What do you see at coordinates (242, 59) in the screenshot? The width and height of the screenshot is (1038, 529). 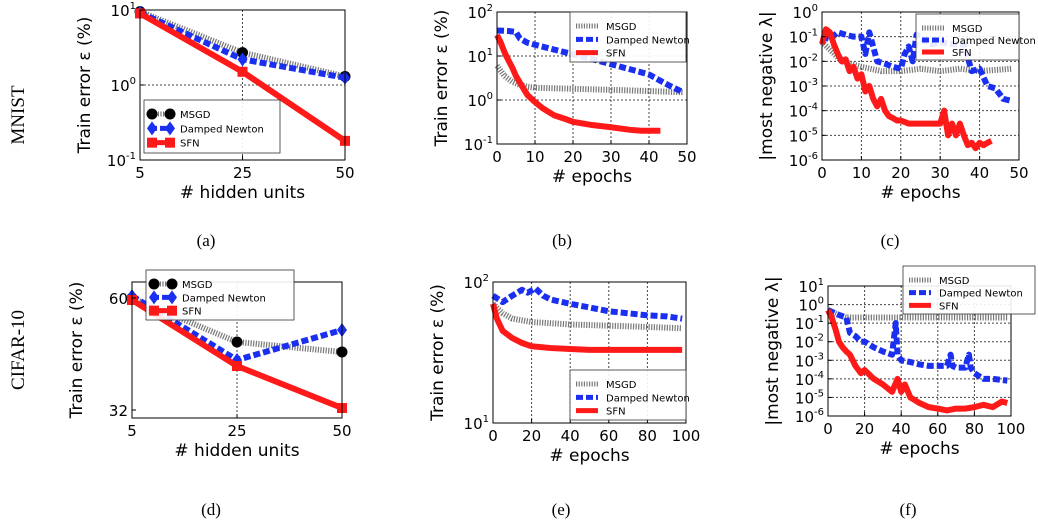 I see `data-point-damped-newton` at bounding box center [242, 59].